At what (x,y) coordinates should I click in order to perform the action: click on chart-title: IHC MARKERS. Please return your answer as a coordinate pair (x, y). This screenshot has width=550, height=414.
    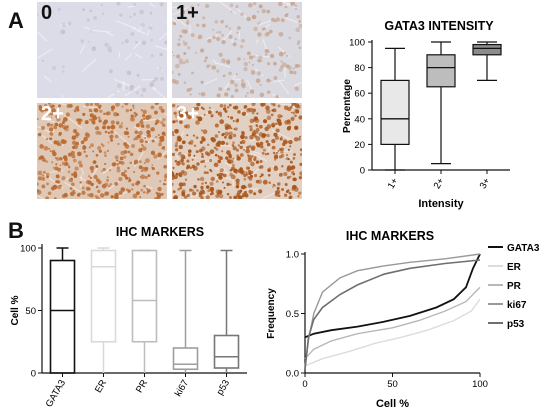
    Looking at the image, I should click on (390, 236).